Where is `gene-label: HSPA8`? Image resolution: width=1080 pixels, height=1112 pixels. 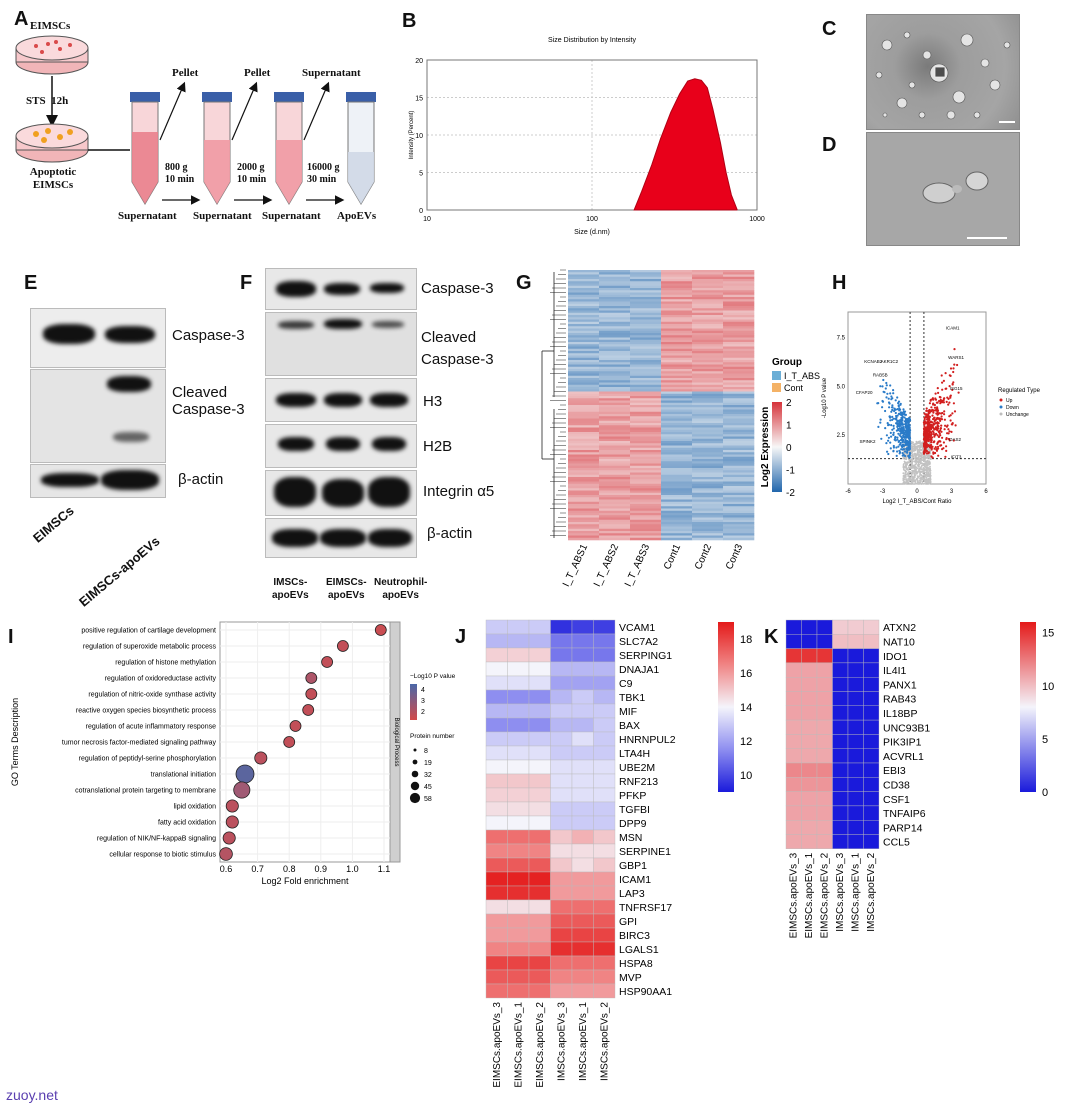 gene-label: HSPA8 is located at coordinates (636, 964).